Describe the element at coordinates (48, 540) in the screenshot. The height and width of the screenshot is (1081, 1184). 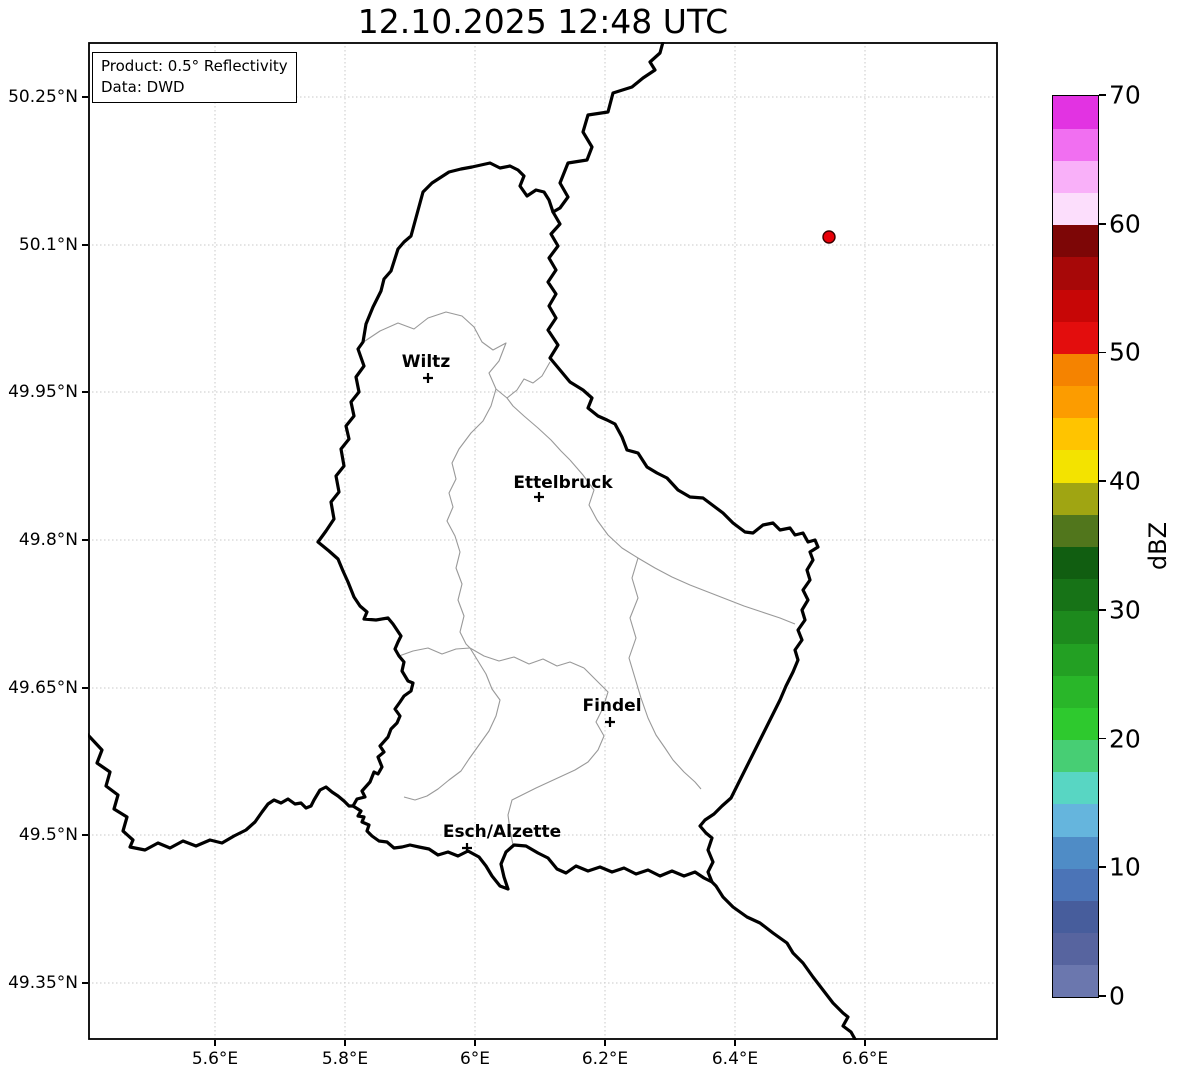
I see `y-tick-label: 49.8°N` at that location.